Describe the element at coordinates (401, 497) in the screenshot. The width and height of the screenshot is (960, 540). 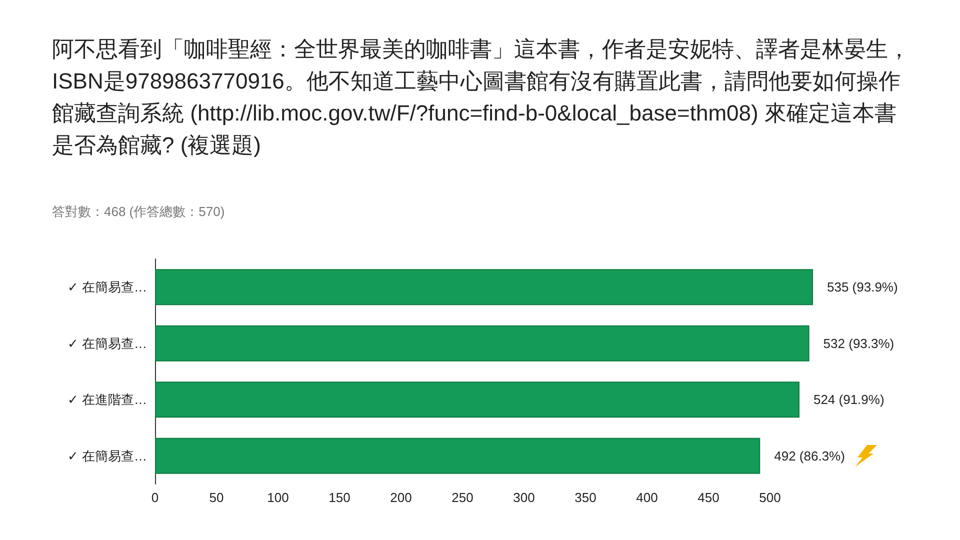
I see `x-tick-label: 200` at that location.